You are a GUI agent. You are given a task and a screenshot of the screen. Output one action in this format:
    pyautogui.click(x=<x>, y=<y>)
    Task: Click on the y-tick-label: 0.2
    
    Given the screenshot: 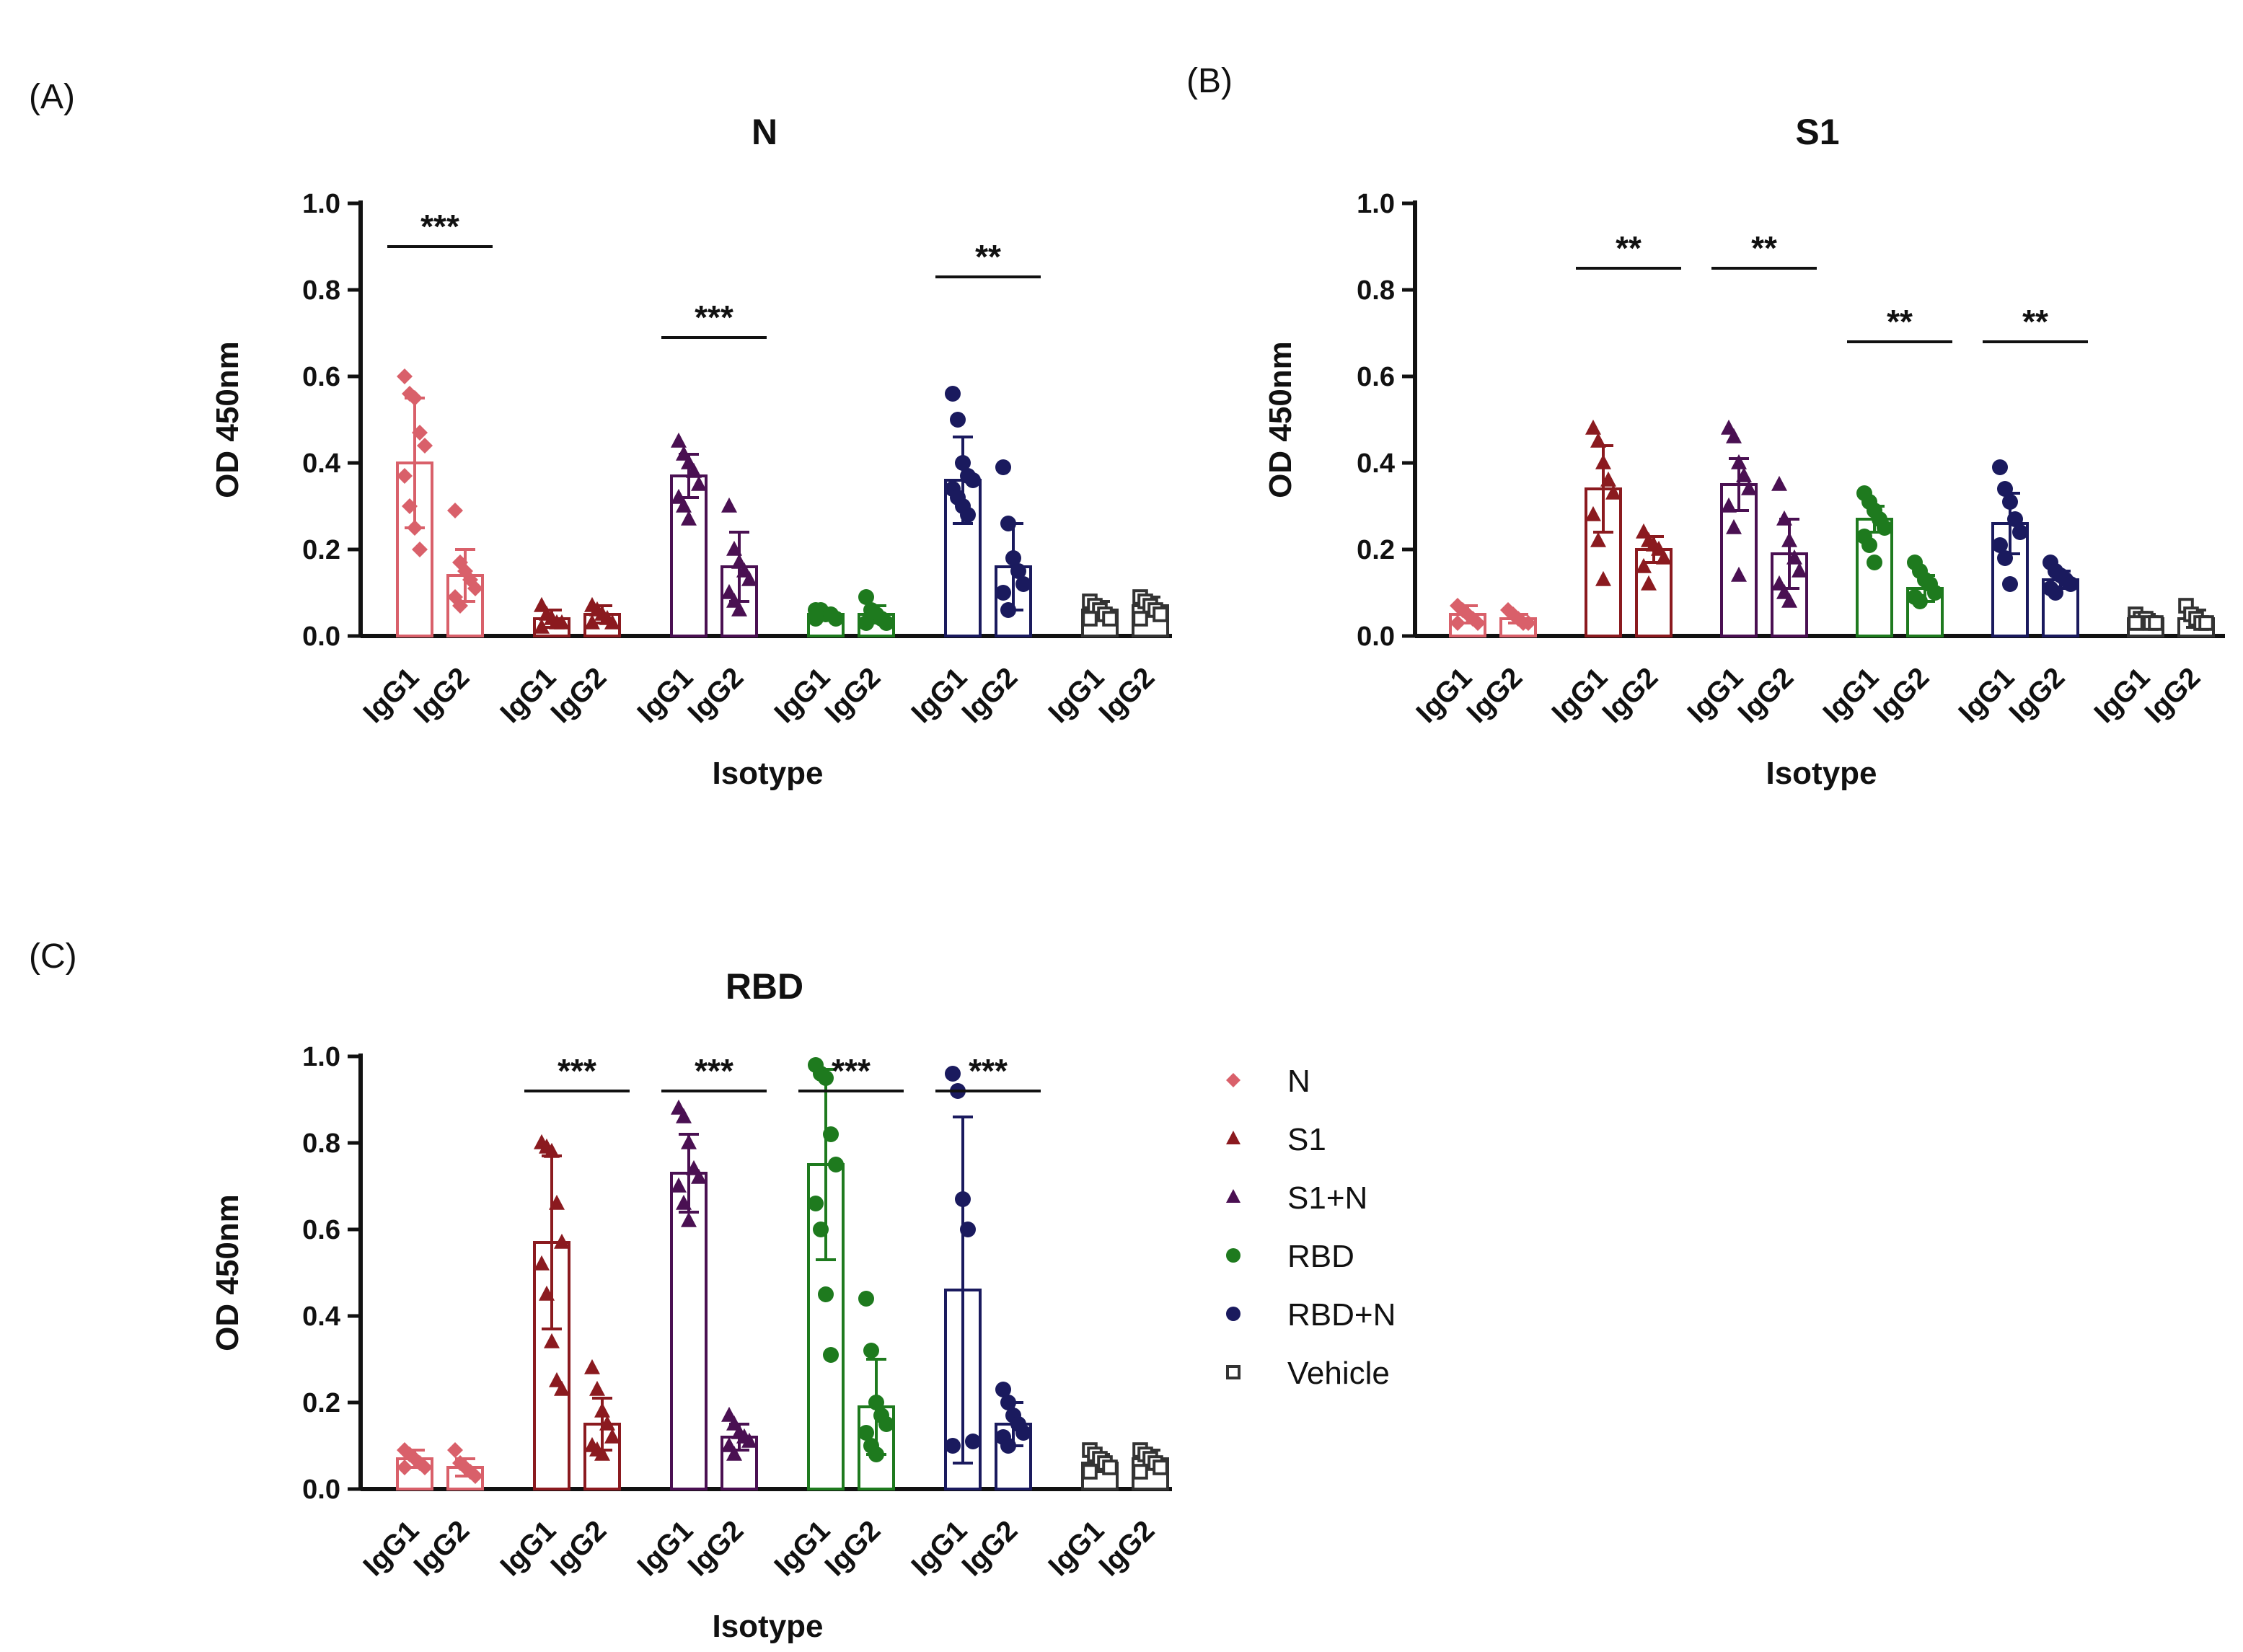 What is the action you would take?
    pyautogui.click(x=321, y=1403)
    